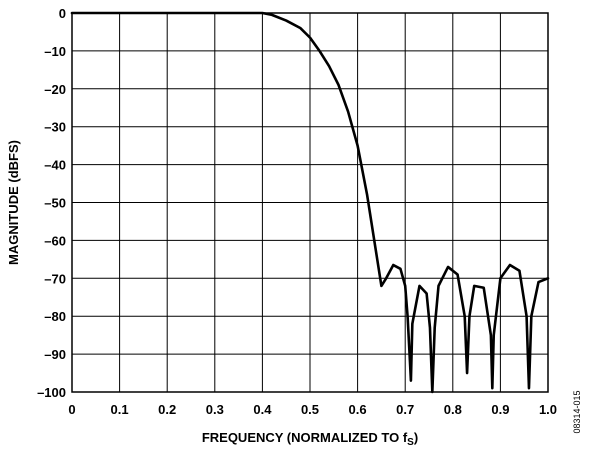  I want to click on x-tick-label: 0.7, so click(405, 409).